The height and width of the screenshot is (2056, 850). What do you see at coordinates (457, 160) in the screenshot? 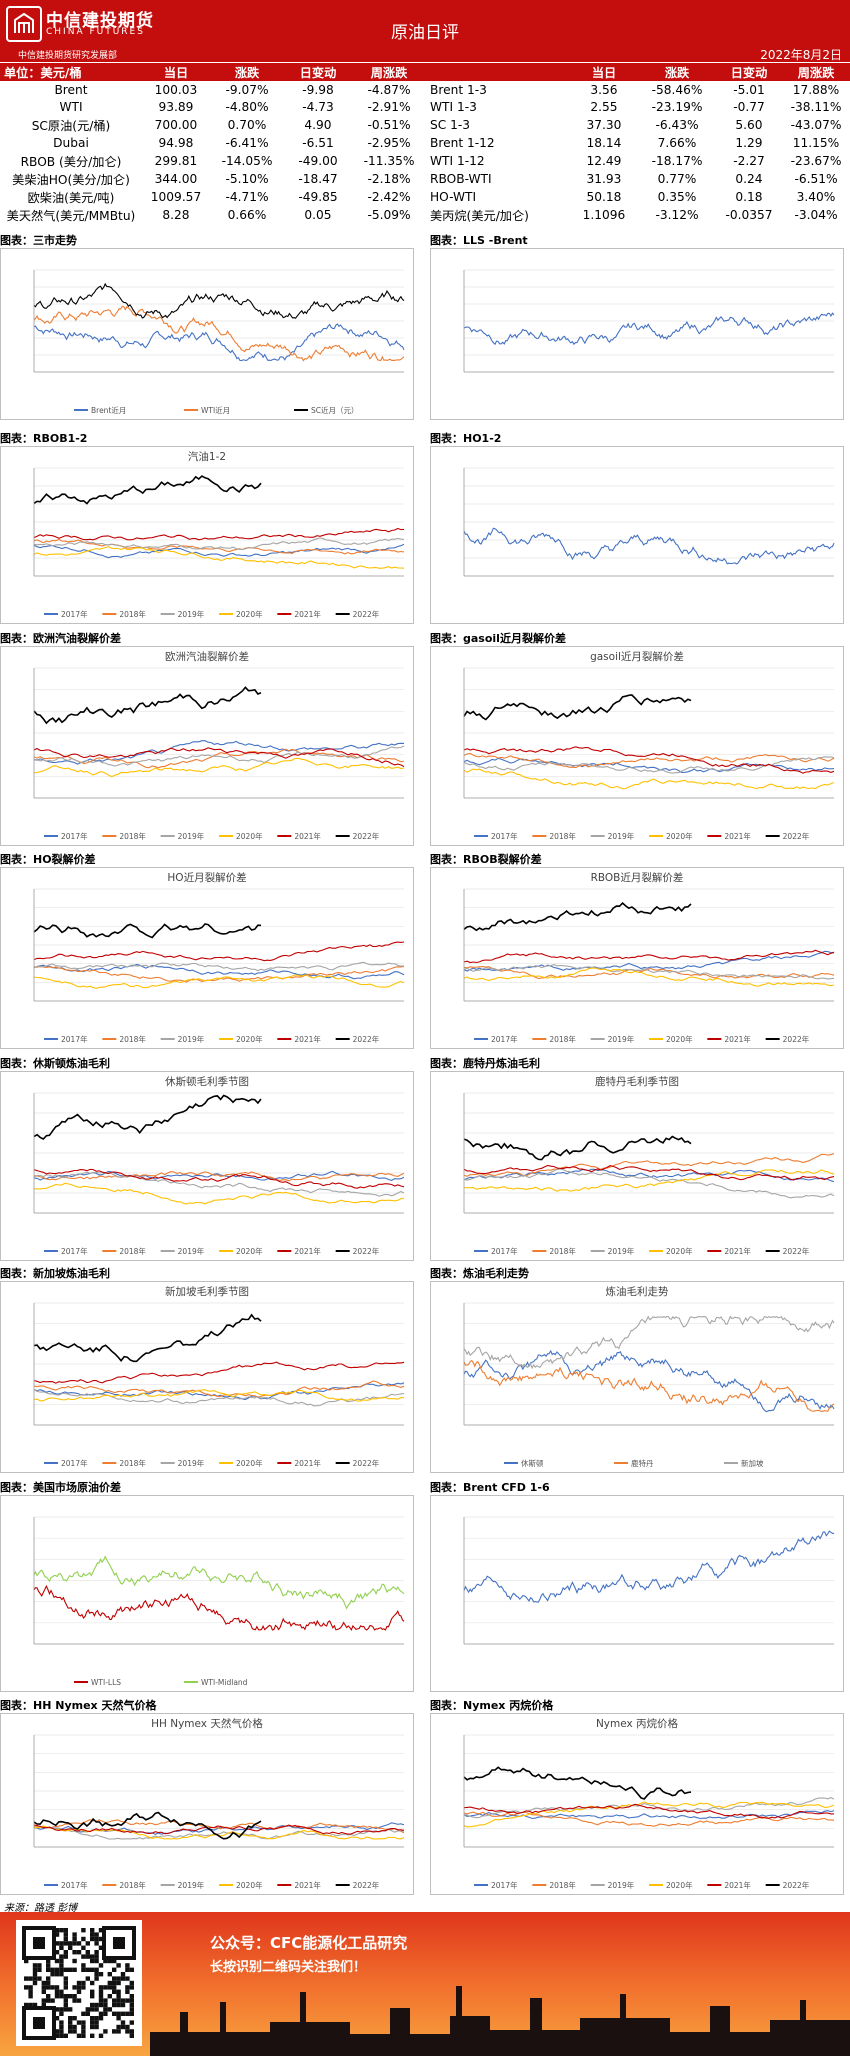
I see `quote-label-cell: WTI 1-12` at bounding box center [457, 160].